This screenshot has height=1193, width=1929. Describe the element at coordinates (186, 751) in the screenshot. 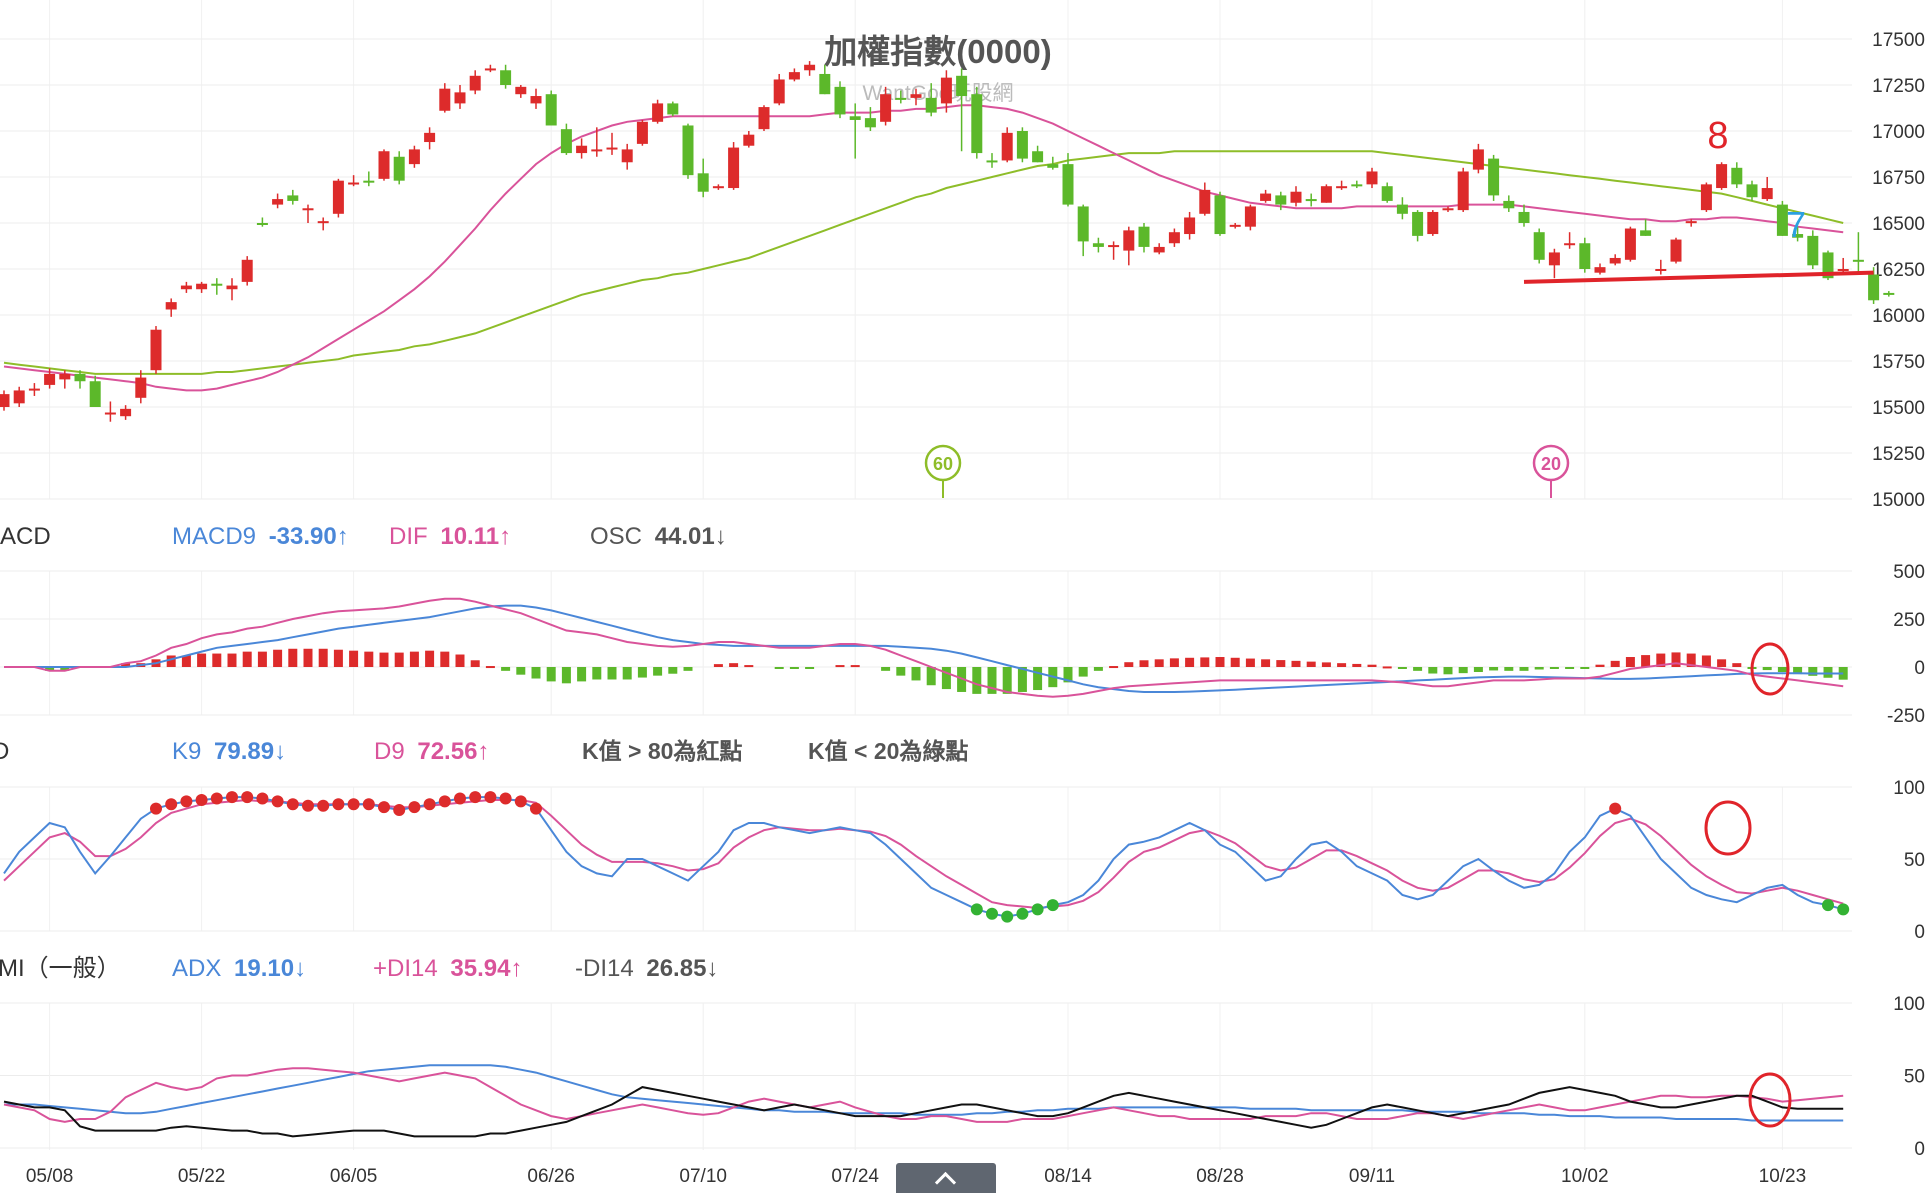

I see `k9-label: K9` at that location.